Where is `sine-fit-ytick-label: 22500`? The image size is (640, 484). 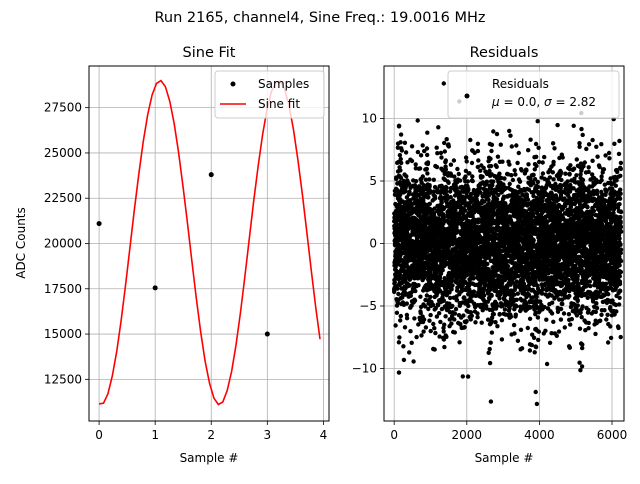 sine-fit-ytick-label: 22500 is located at coordinates (63, 198).